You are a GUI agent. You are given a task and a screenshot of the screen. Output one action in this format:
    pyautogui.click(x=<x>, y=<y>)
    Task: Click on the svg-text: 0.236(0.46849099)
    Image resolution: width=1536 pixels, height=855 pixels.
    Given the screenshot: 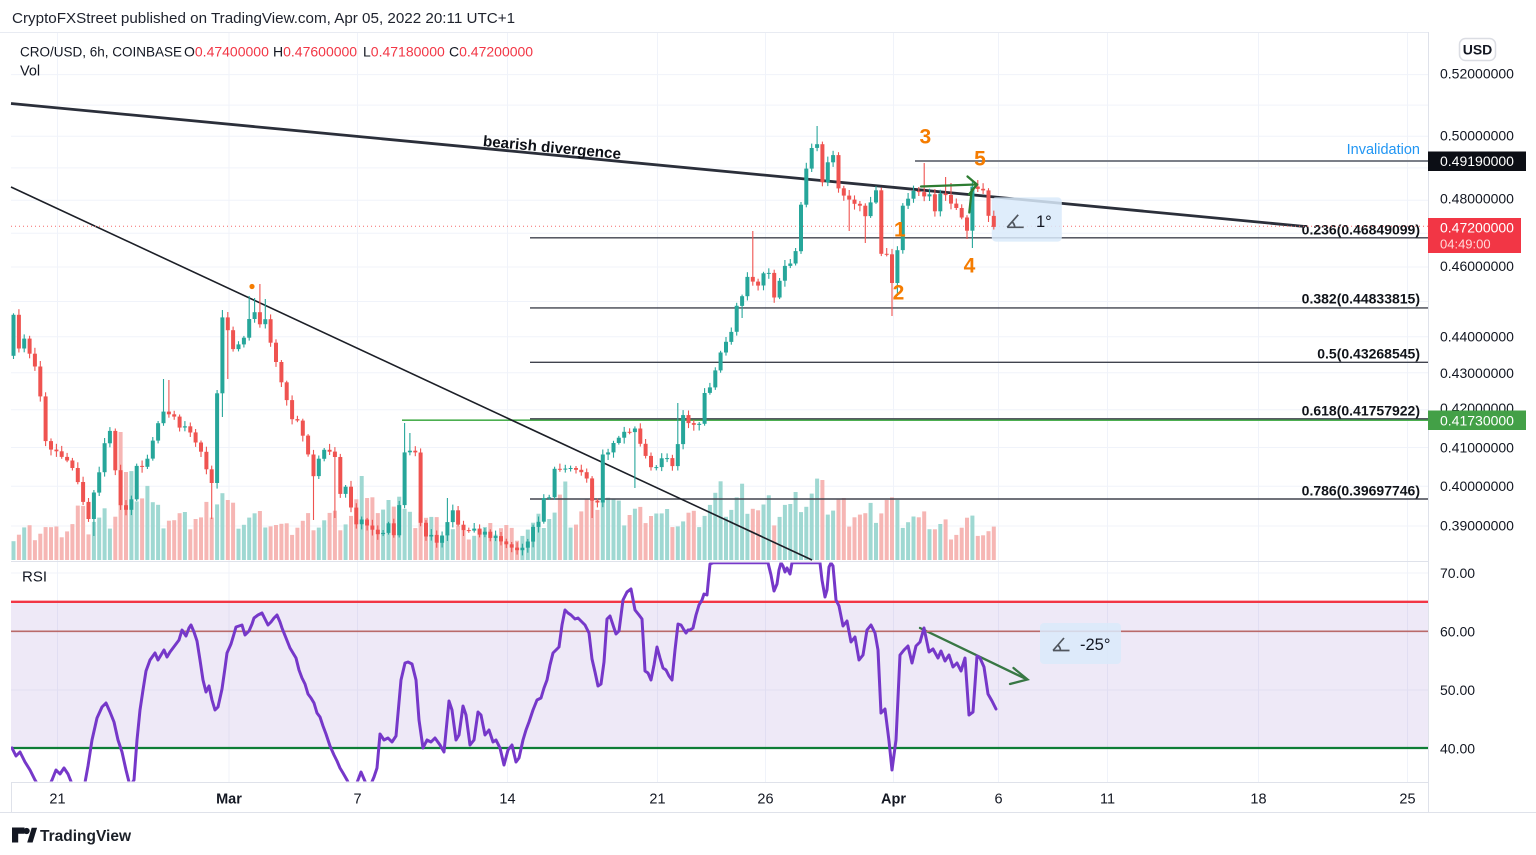 What is the action you would take?
    pyautogui.click(x=1361, y=230)
    